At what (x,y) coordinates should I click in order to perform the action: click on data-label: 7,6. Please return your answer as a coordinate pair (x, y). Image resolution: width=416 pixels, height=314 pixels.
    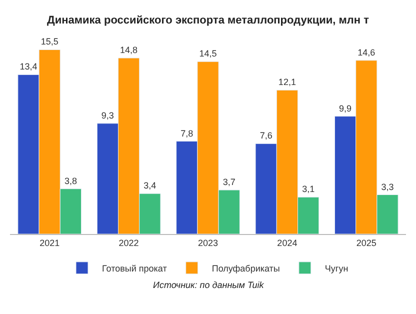
    Looking at the image, I should click on (266, 135).